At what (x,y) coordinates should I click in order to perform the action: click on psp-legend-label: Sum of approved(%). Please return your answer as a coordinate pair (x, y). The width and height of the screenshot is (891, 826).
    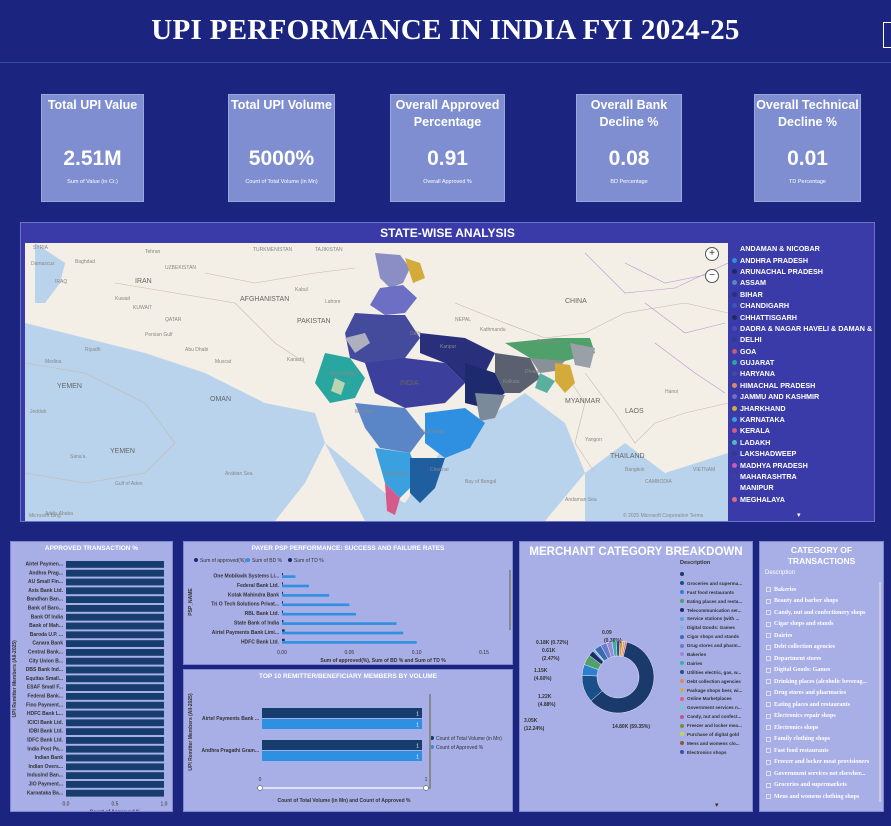
    Looking at the image, I should click on (223, 561).